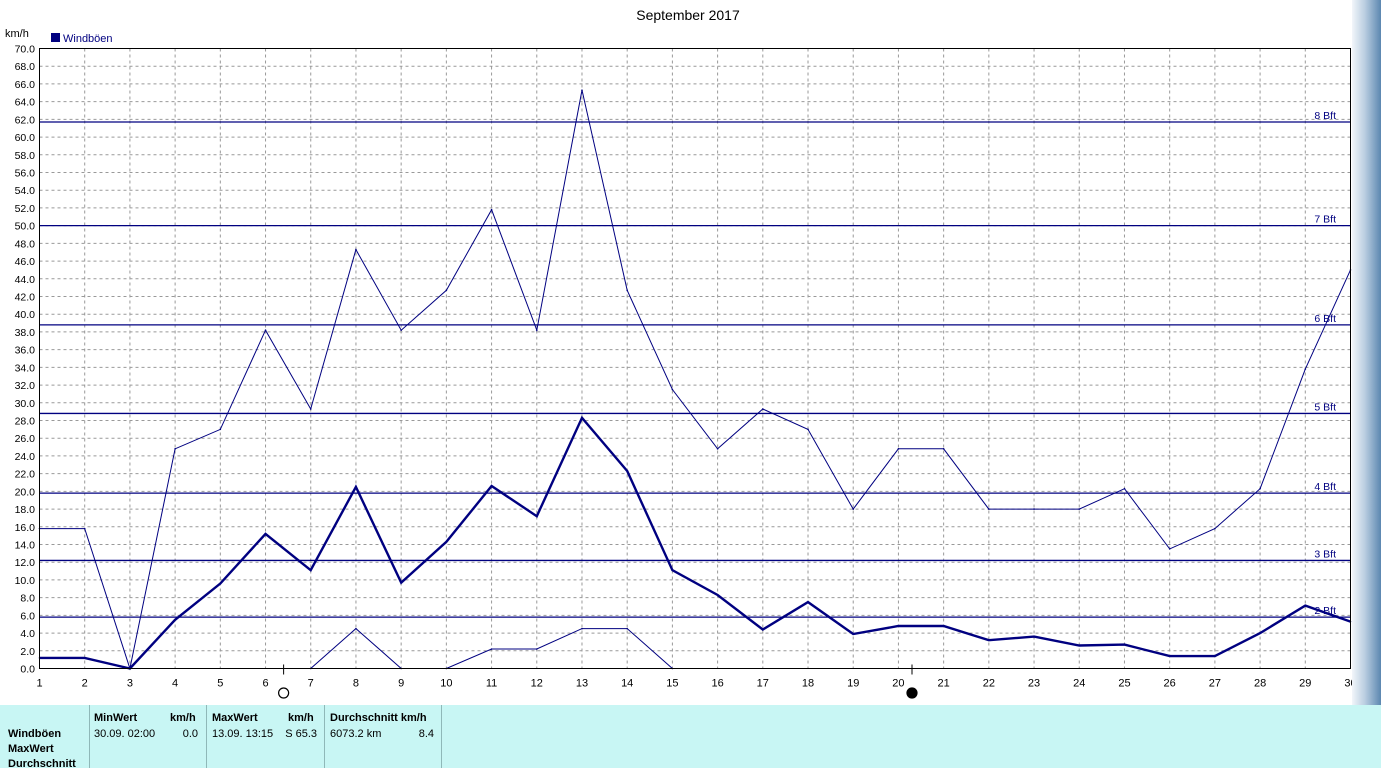  Describe the element at coordinates (25, 156) in the screenshot. I see `y-tick-label: 58.0` at that location.